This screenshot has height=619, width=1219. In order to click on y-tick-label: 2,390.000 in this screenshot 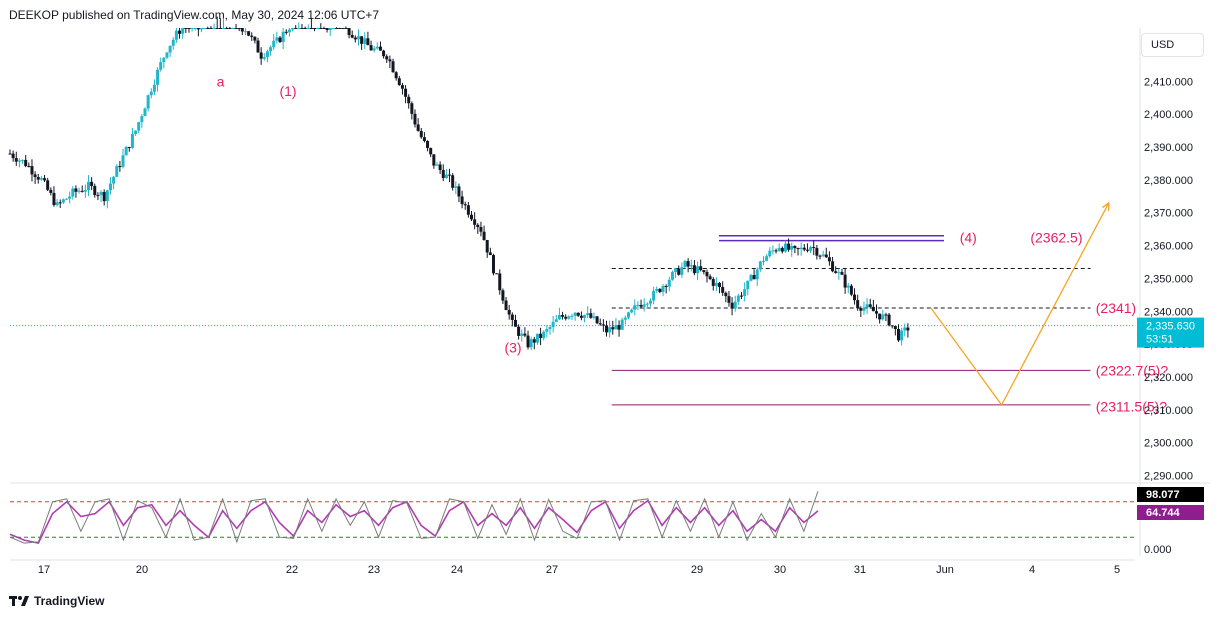, I will do `click(1168, 148)`.